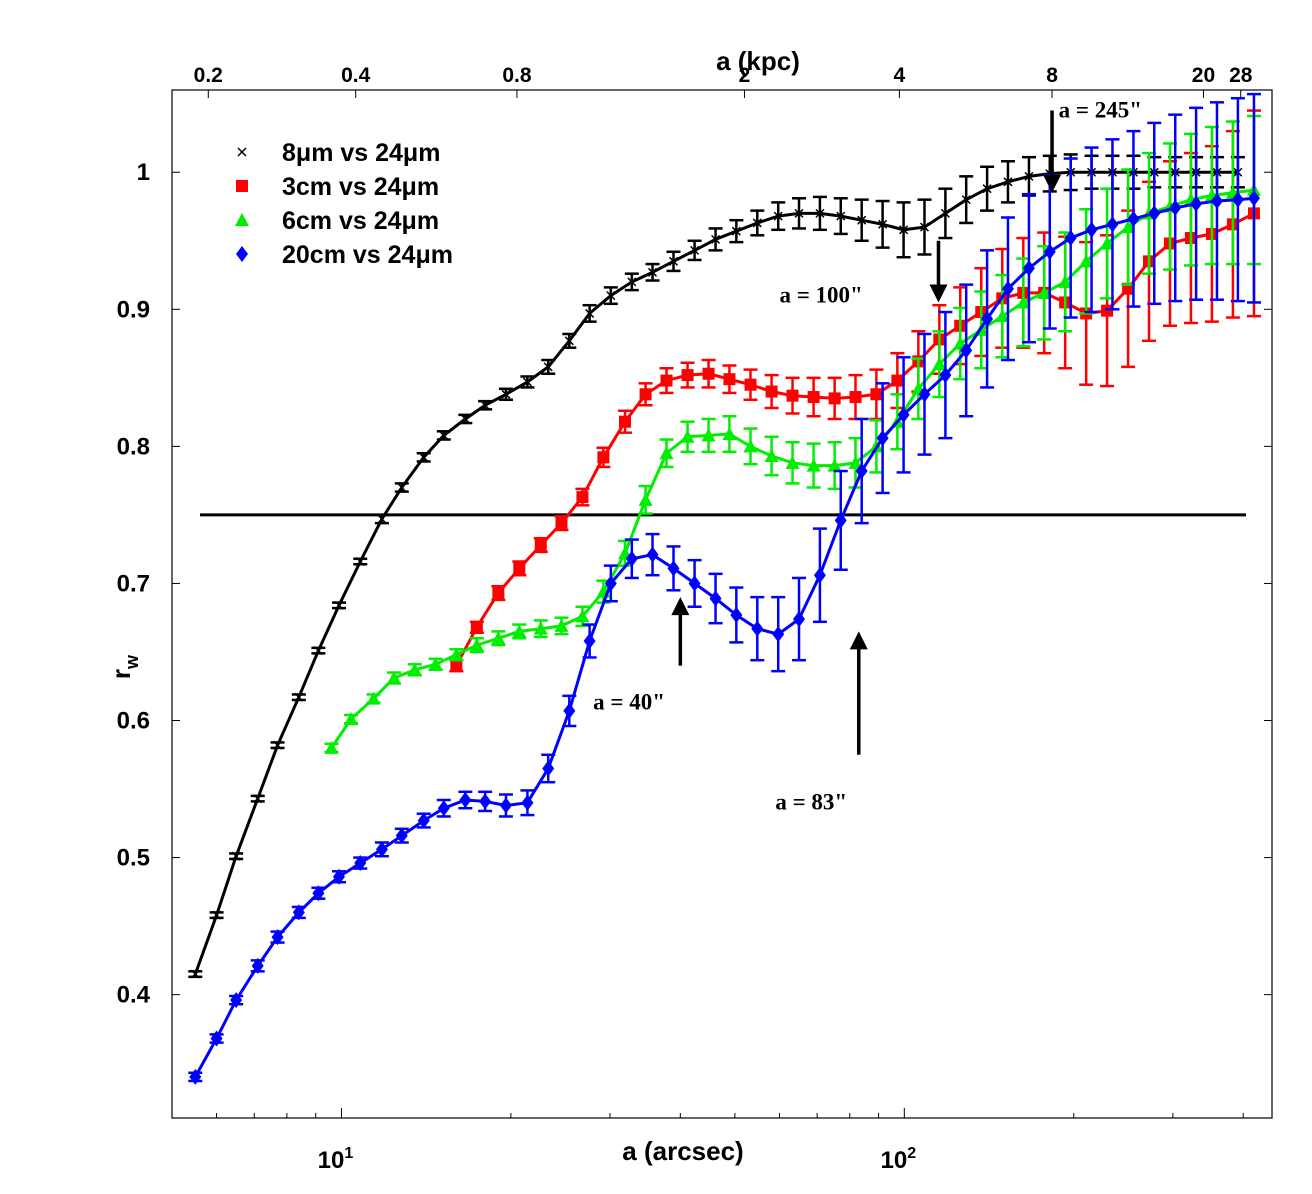  What do you see at coordinates (1100, 109) in the screenshot?
I see `annotation-label: a = 245"` at bounding box center [1100, 109].